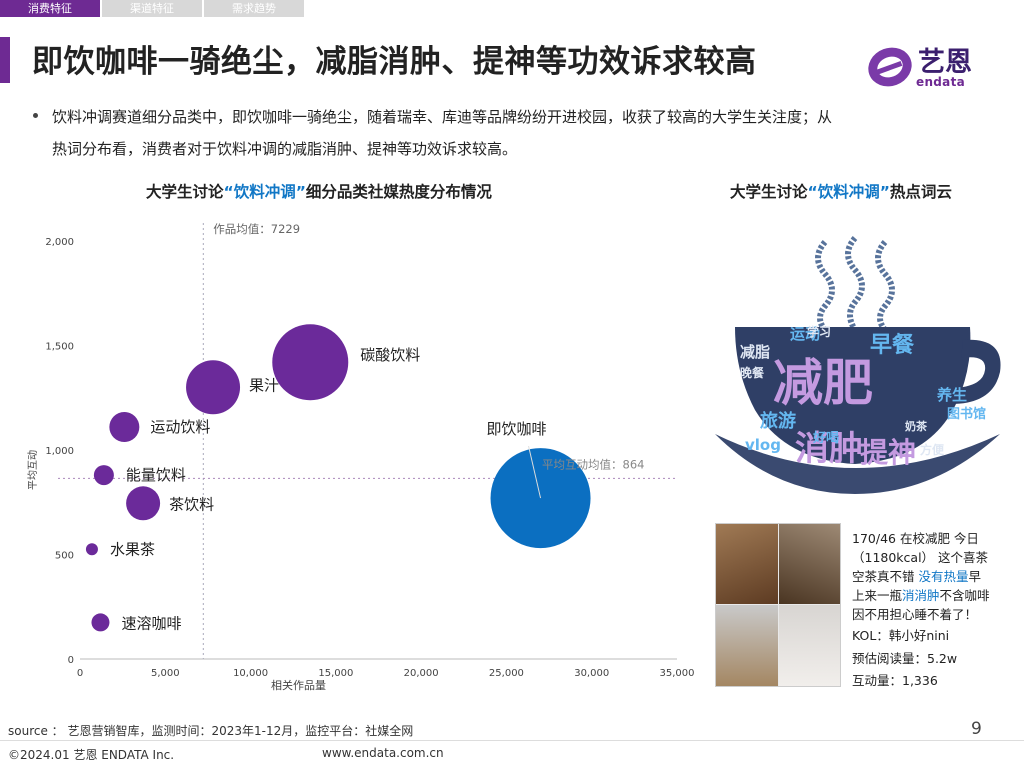  I want to click on footer-divider, so click(512, 740).